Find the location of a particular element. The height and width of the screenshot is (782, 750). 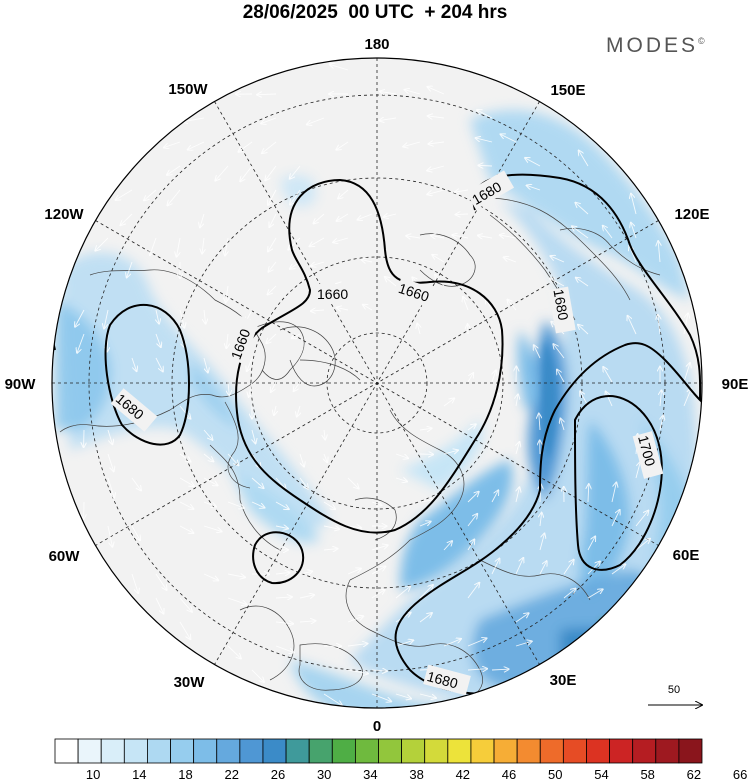

reference-vector-label: 50 is located at coordinates (674, 690).